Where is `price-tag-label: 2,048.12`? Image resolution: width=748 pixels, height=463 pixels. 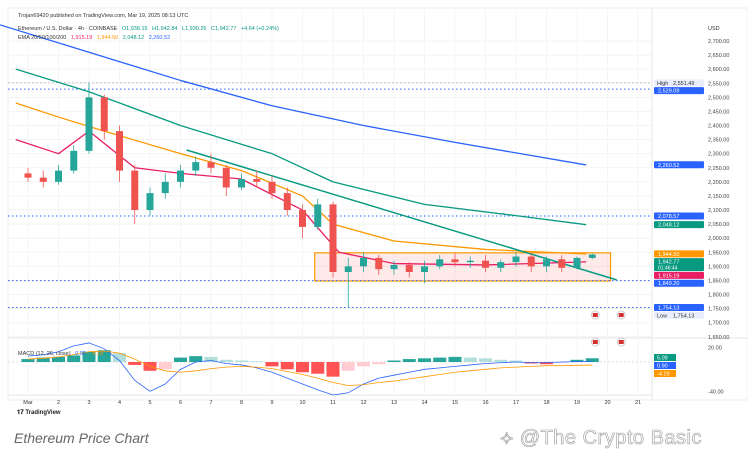
price-tag-label: 2,048.12 is located at coordinates (668, 226).